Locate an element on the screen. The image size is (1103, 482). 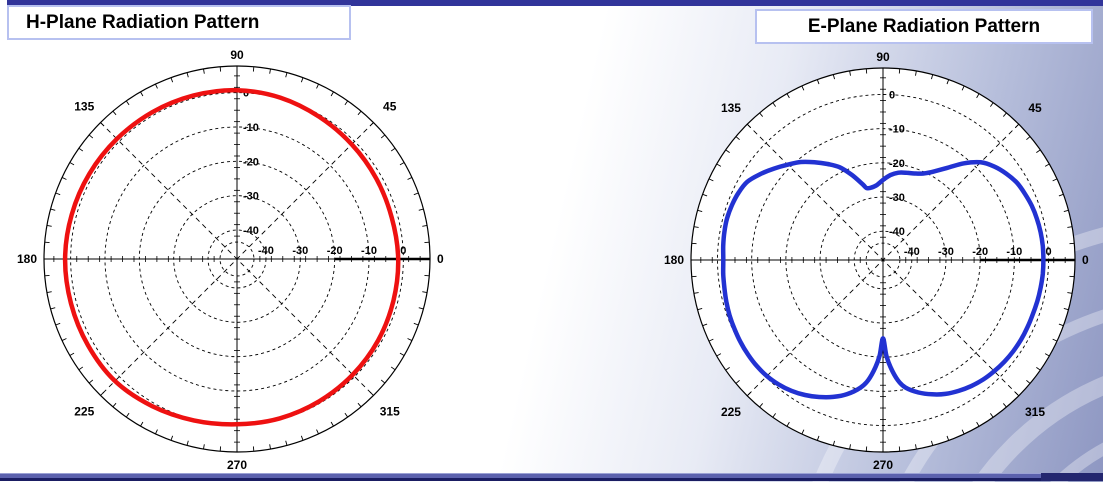
angle-label-0: 0 is located at coordinates (440, 259).